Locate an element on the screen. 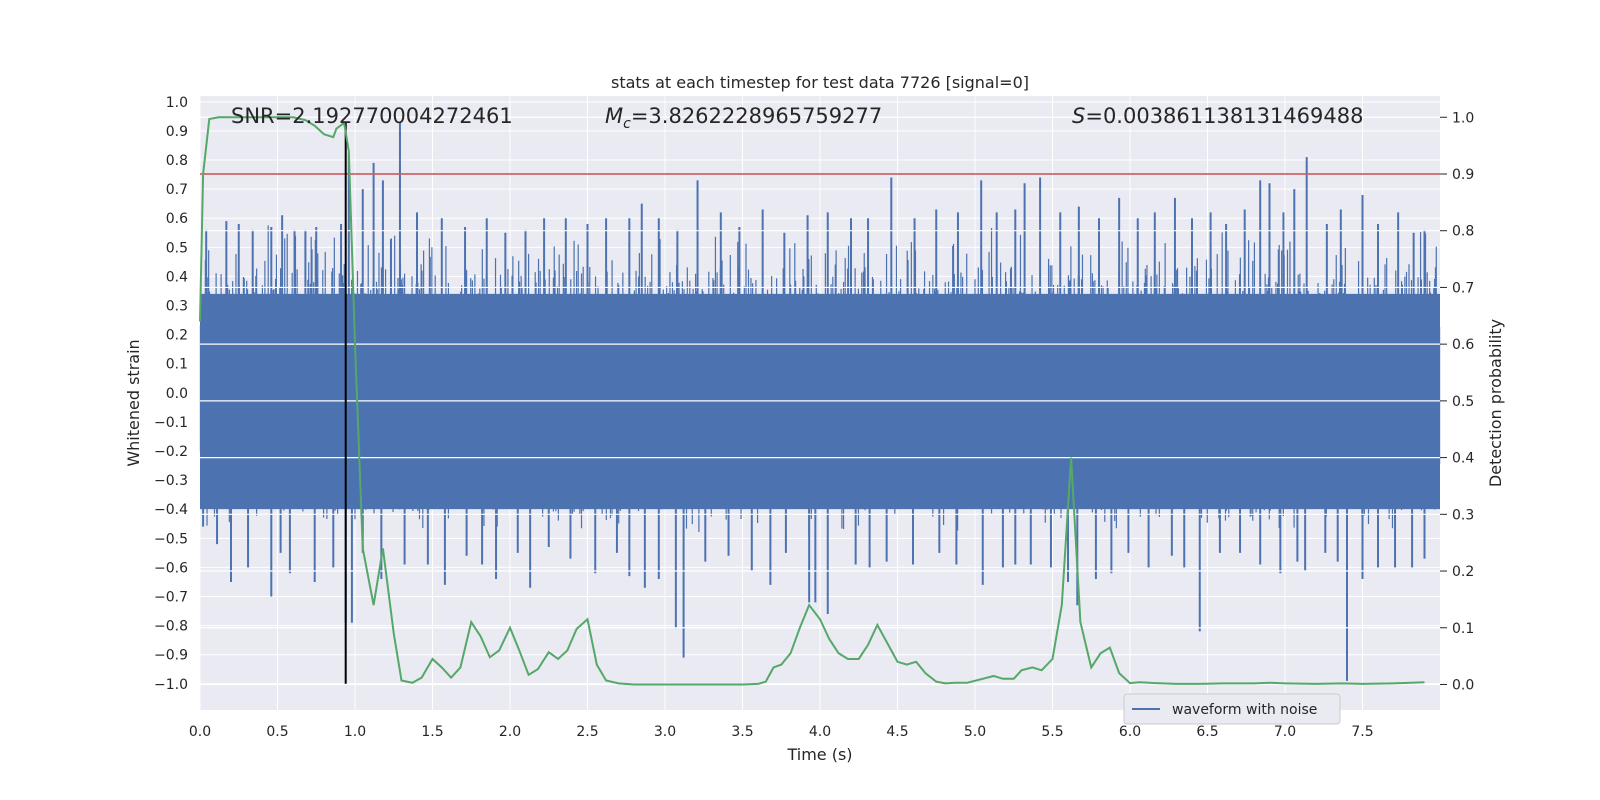 The height and width of the screenshot is (800, 1600). right-y-tick-label: 0.7 is located at coordinates (1463, 288).